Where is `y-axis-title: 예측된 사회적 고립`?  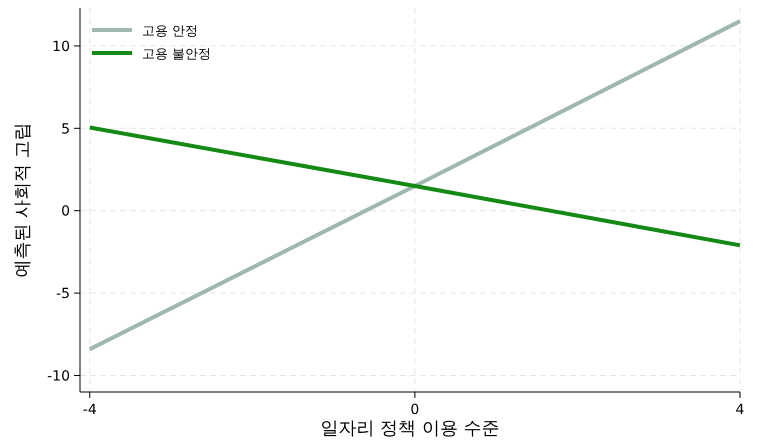 y-axis-title: 예측된 사회적 고립 is located at coordinates (22, 200).